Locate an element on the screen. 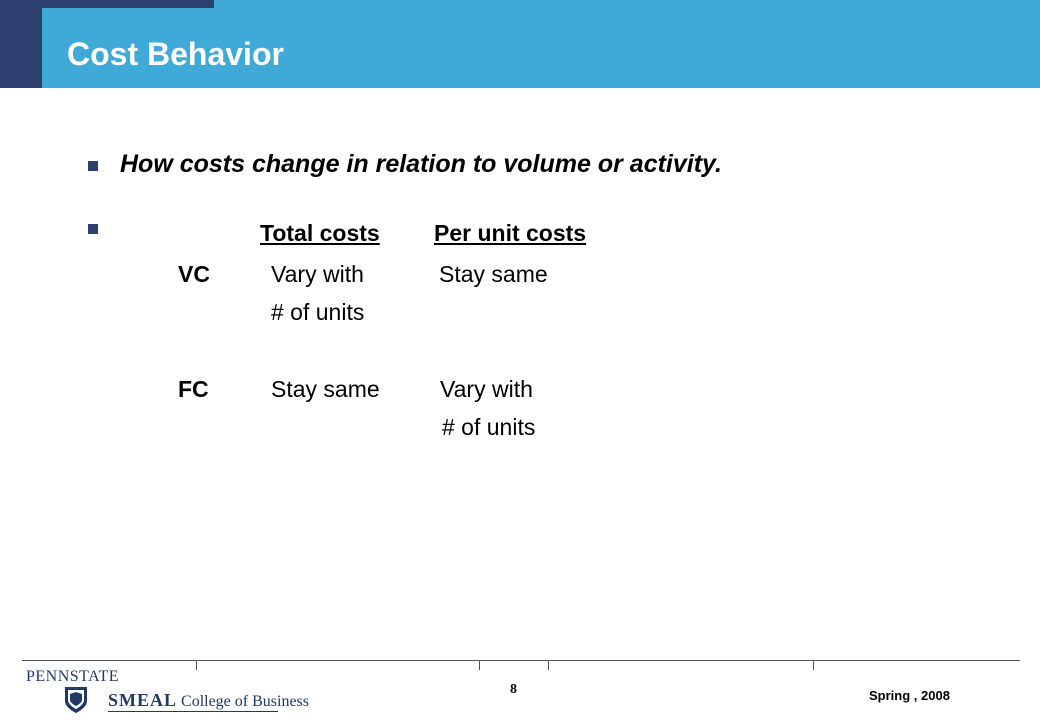 Image resolution: width=1040 pixels, height=720 pixels. header-total-costs: Total costs is located at coordinates (320, 233).